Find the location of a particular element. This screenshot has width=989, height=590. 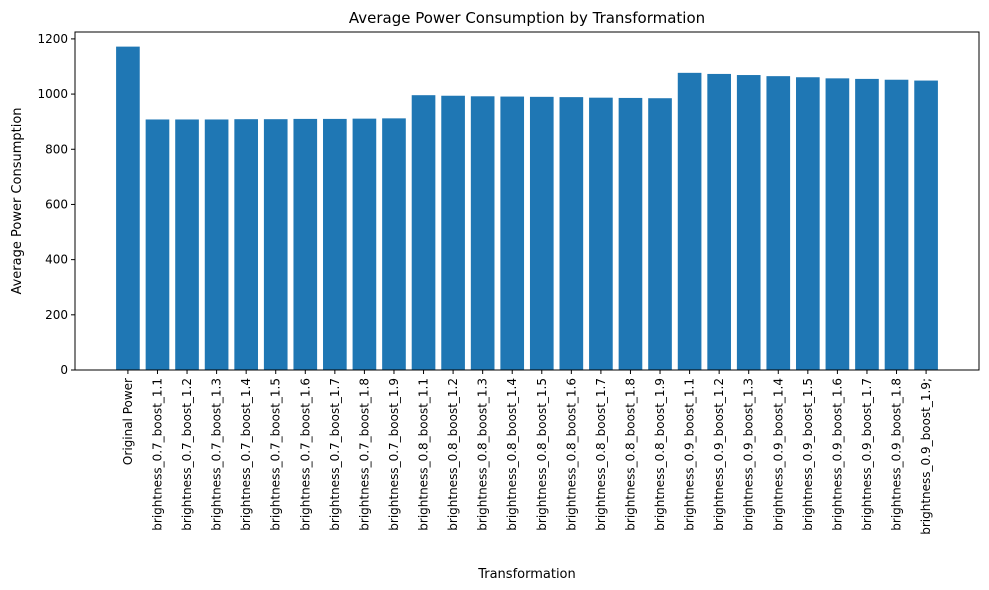

x-tick-label: brightness_0.7_boost_1.4 is located at coordinates (246, 454).